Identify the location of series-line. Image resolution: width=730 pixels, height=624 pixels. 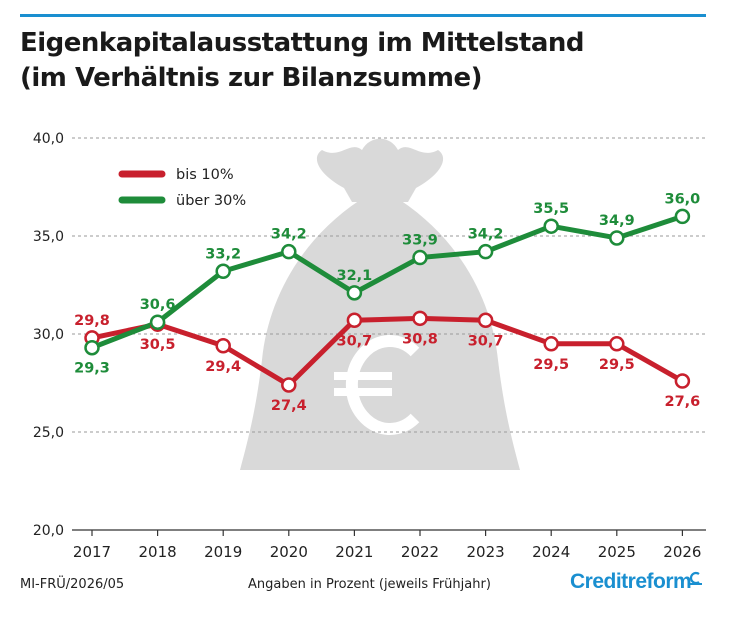
(387, 351).